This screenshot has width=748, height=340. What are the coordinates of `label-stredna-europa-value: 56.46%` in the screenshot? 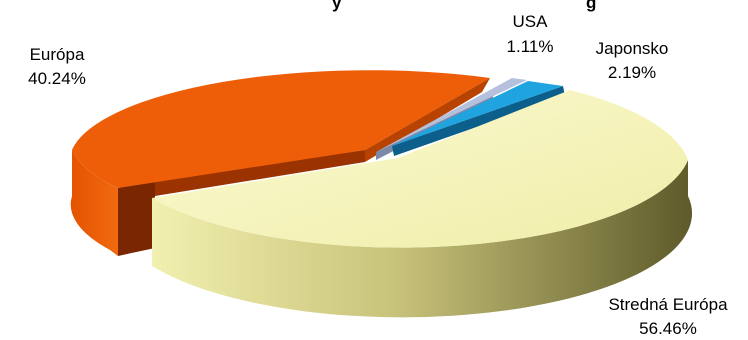 It's located at (668, 328).